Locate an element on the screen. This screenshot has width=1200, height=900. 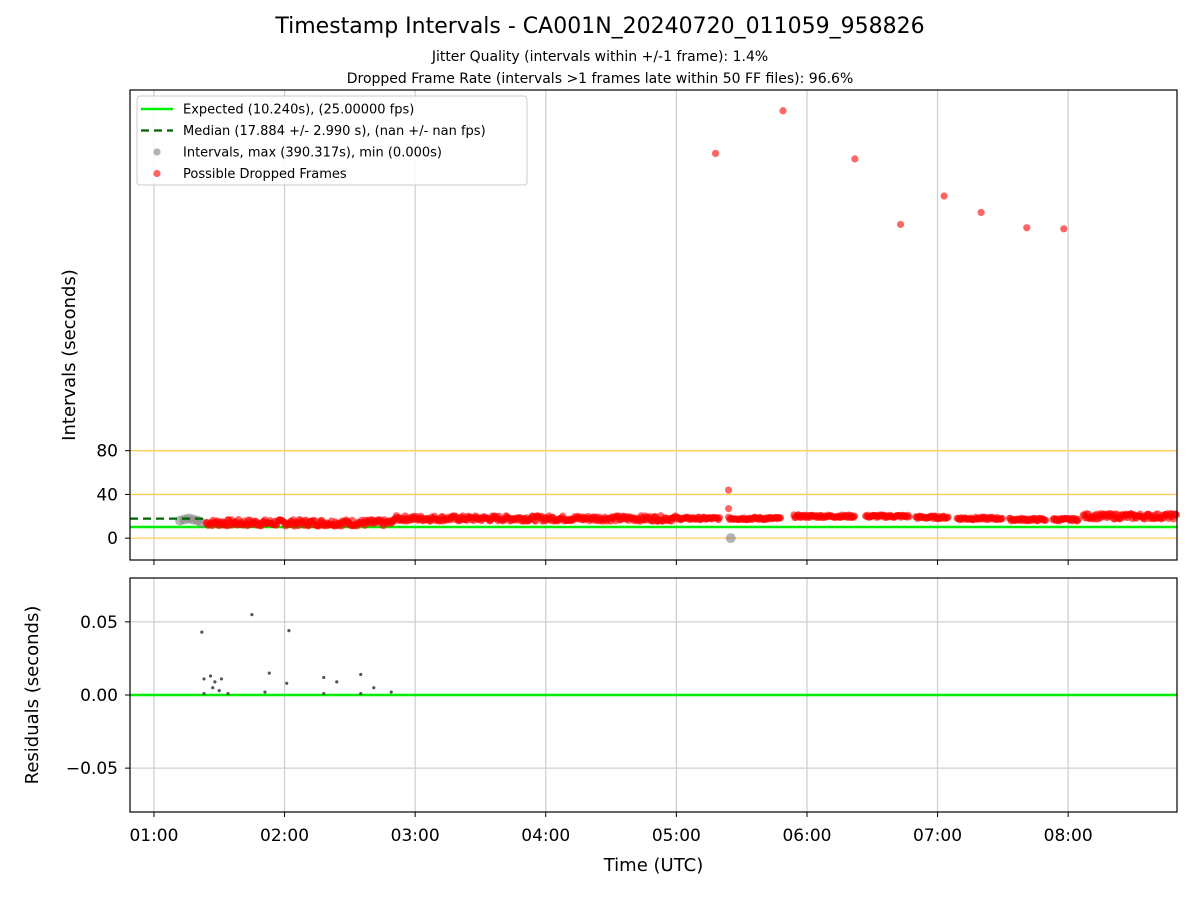
residual-y-tick-label: −0.05 is located at coordinates (92, 769).